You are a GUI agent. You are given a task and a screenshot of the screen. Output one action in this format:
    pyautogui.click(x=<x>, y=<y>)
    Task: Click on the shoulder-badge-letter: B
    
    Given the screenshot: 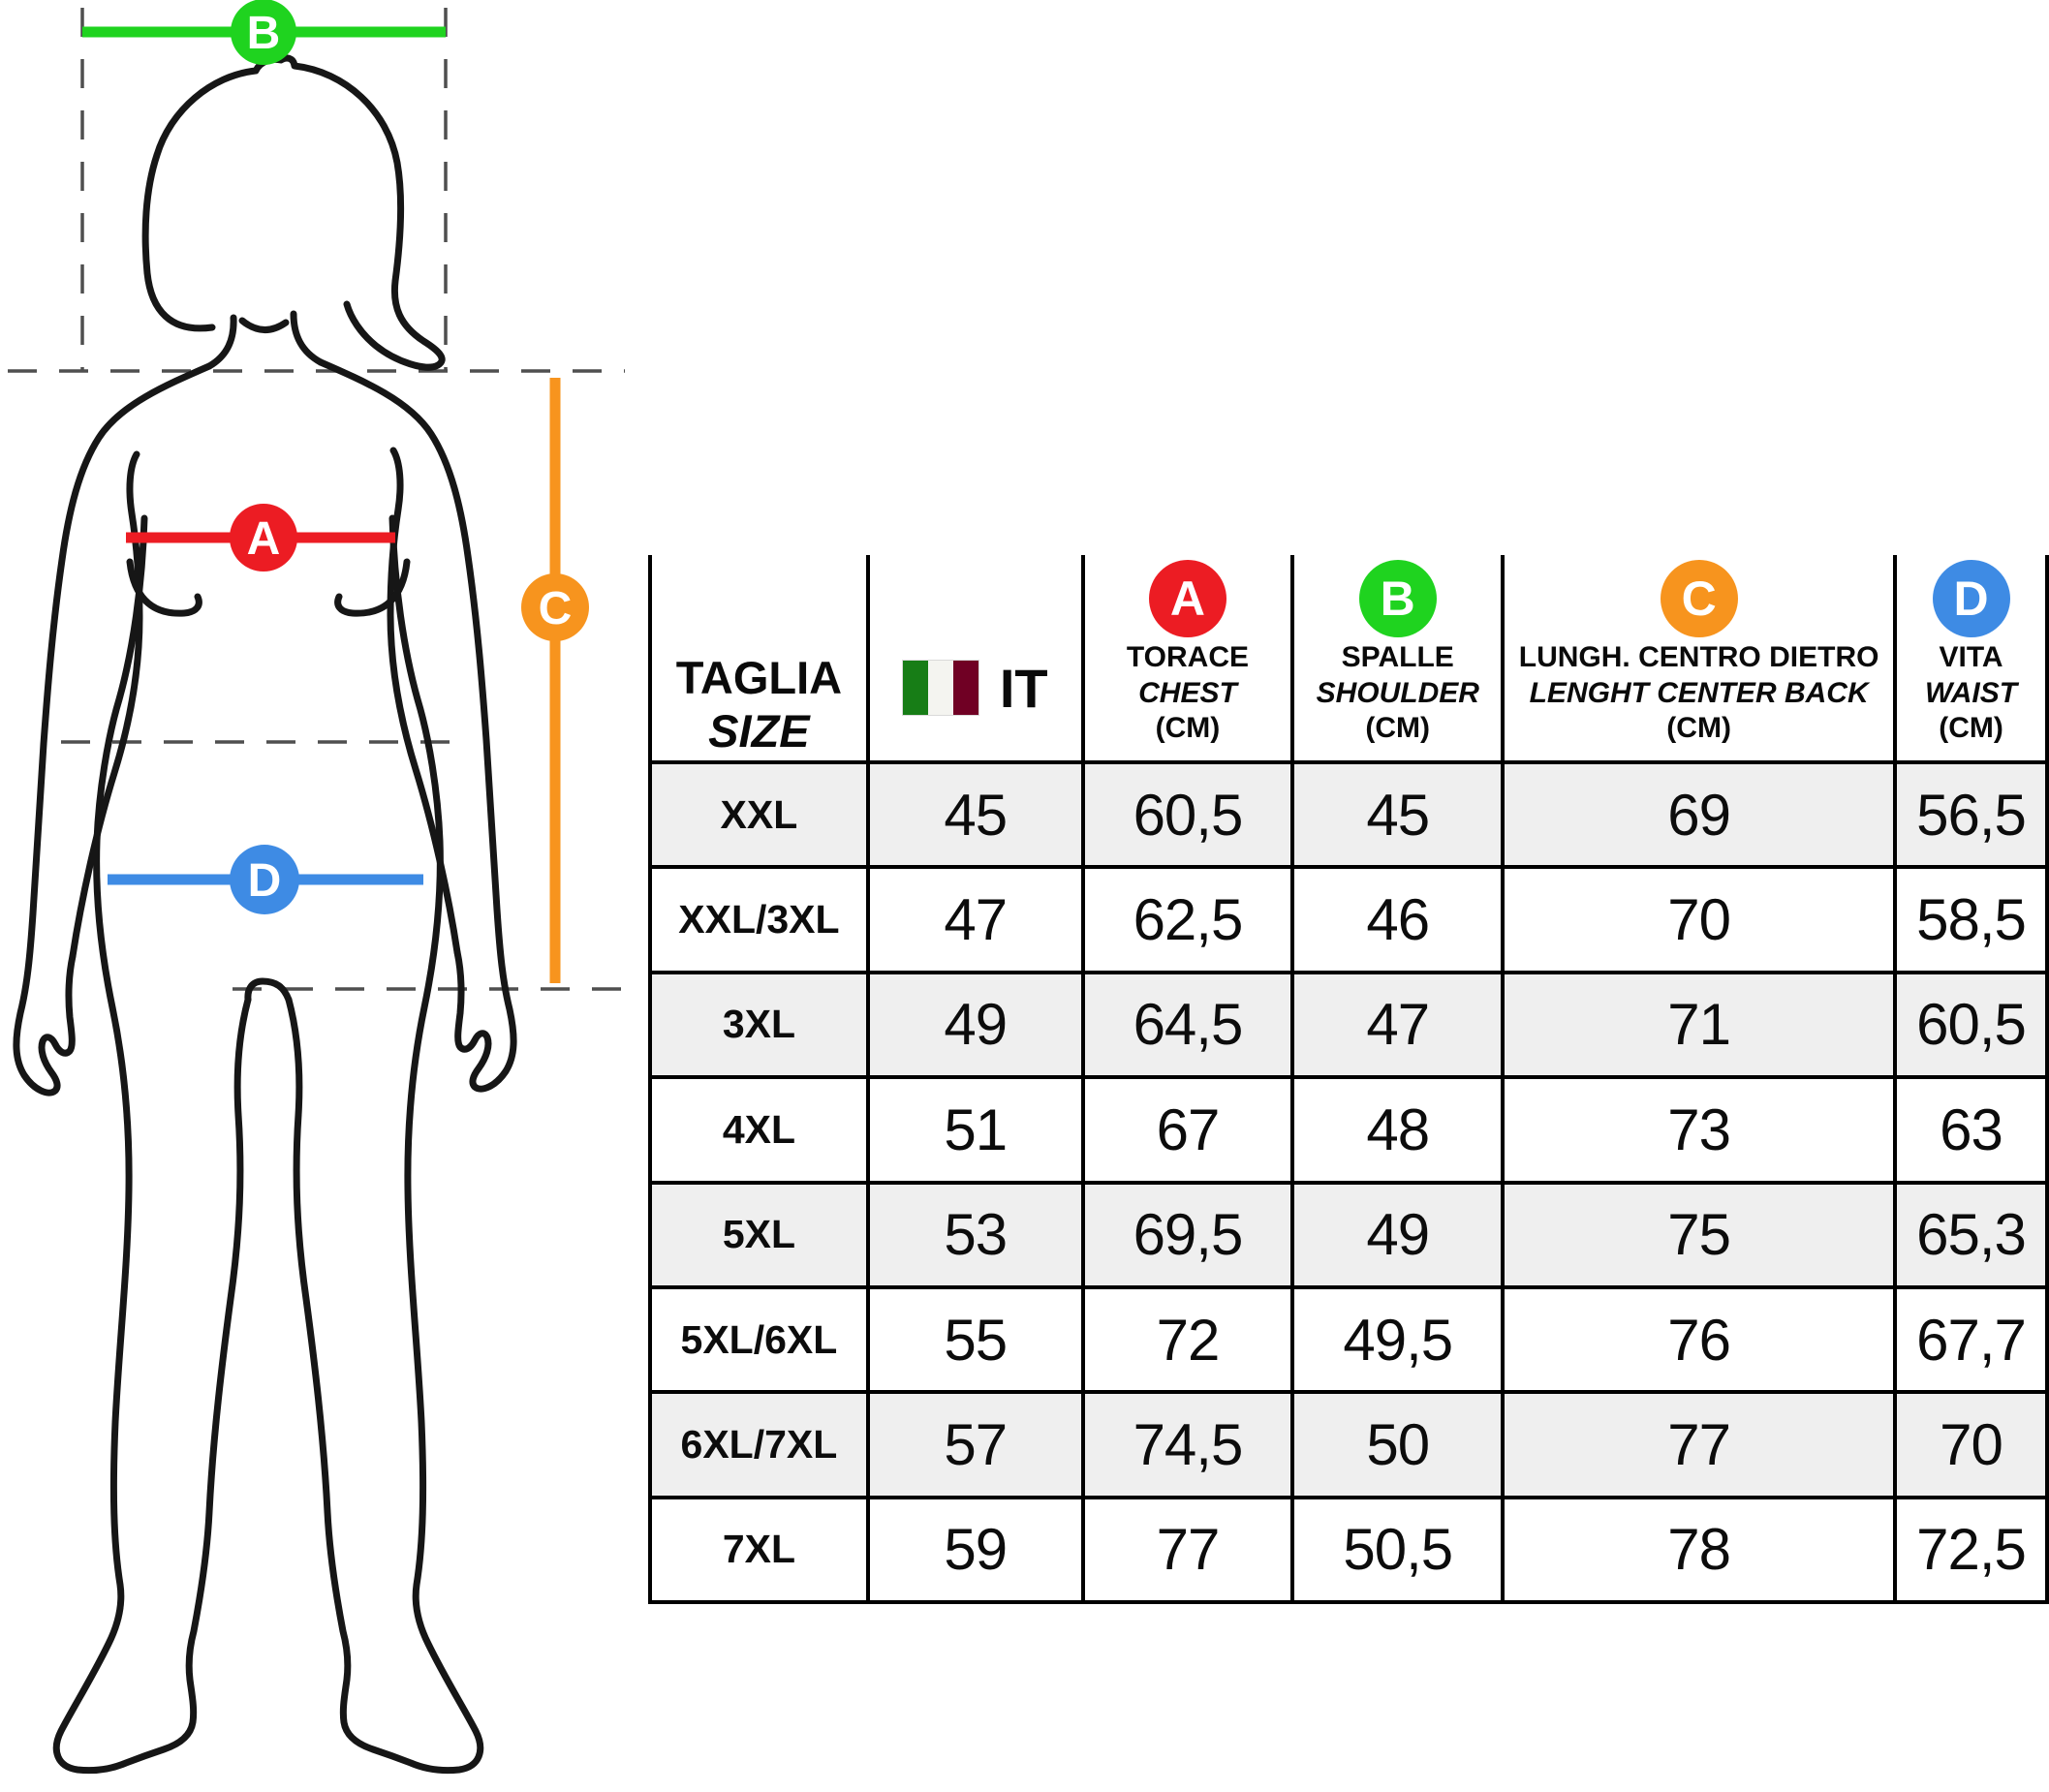 What is the action you would take?
    pyautogui.click(x=1397, y=599)
    